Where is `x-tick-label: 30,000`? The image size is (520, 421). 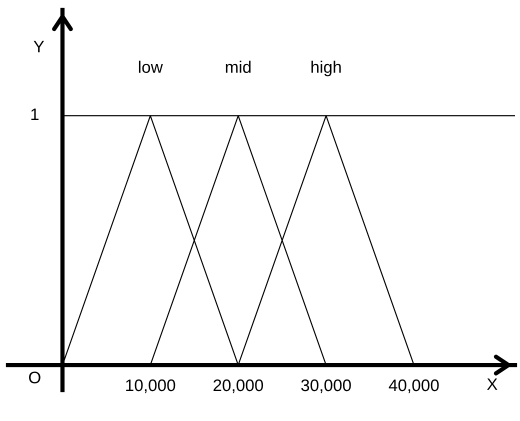
x-tick-label: 30,000 is located at coordinates (326, 386).